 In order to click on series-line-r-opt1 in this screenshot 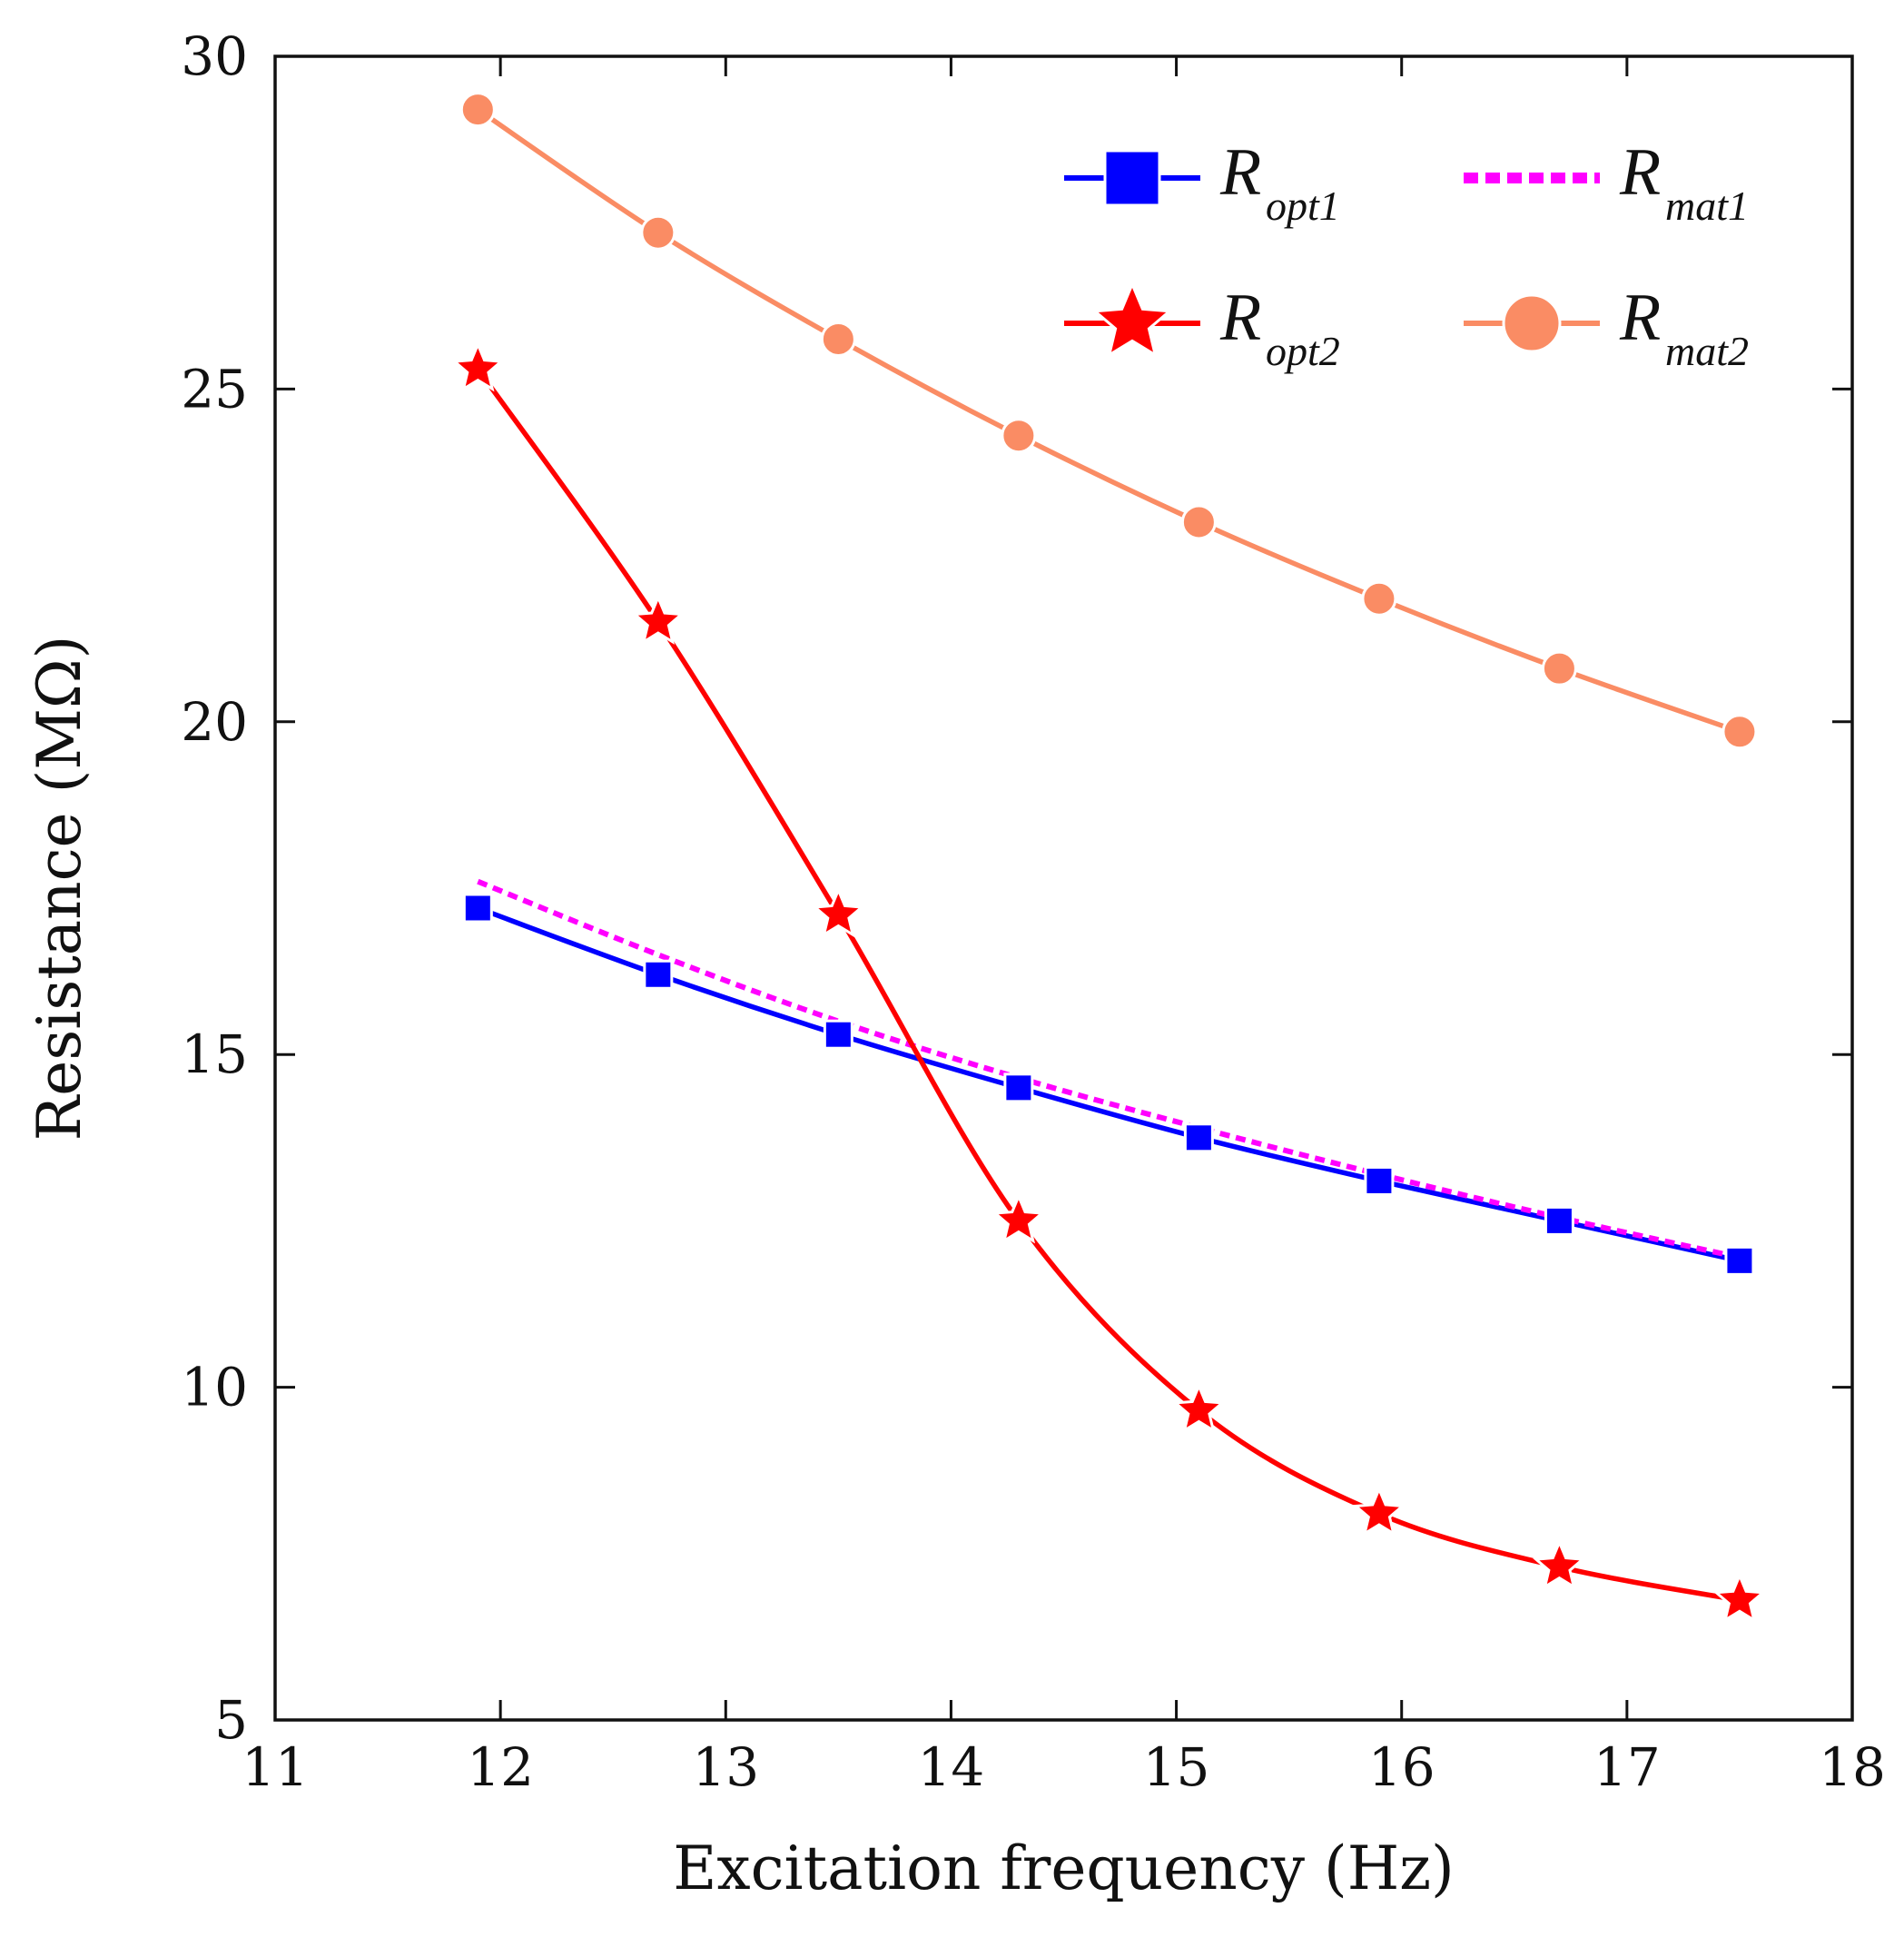, I will do `click(1109, 1085)`.